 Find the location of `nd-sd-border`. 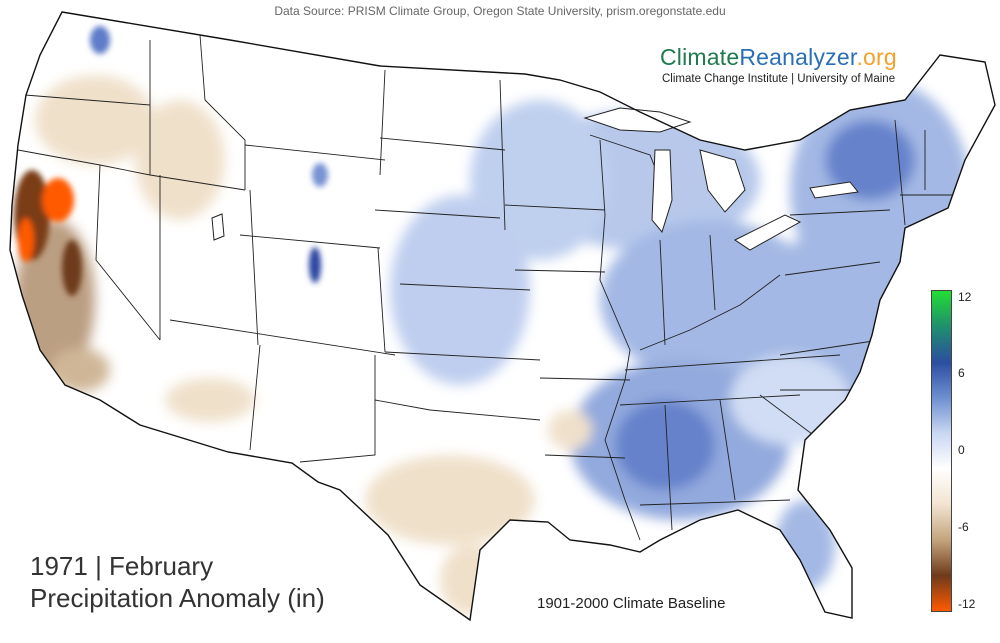

nd-sd-border is located at coordinates (442, 144).